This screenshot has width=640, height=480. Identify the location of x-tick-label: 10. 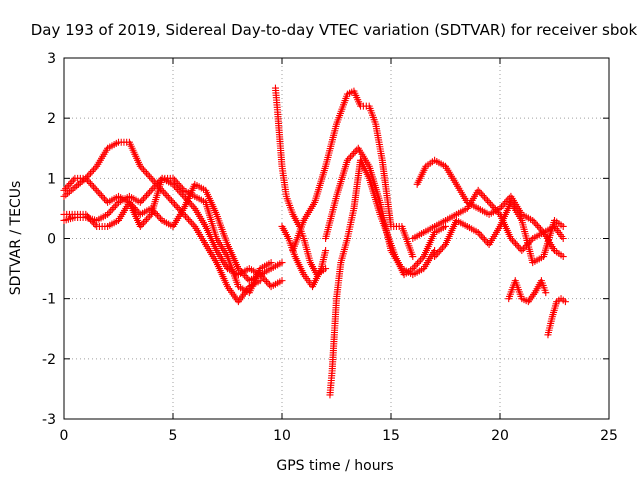
(282, 436).